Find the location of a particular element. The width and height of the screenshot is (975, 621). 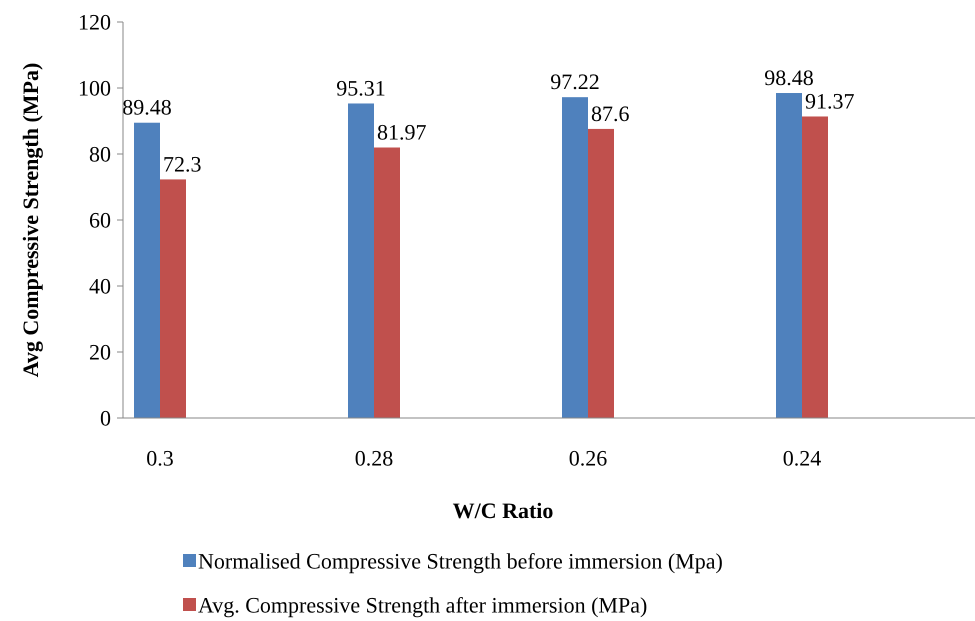

y-tick-label: 40 is located at coordinates (100, 286).